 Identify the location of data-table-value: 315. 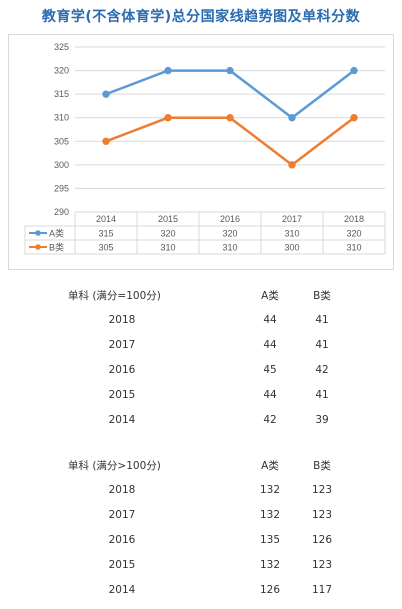
(105, 234).